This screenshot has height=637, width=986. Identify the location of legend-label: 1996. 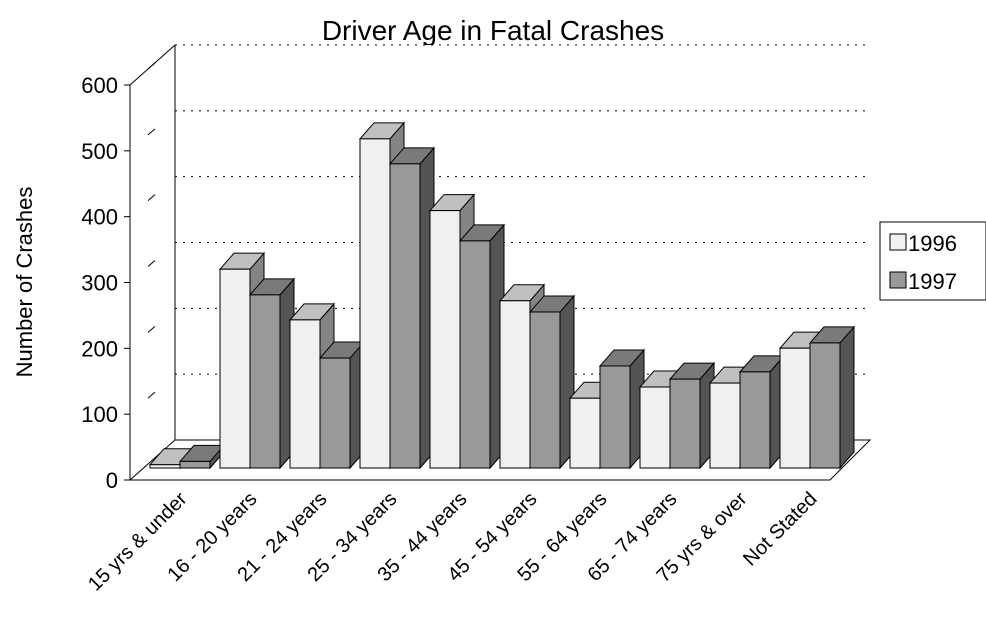
(932, 243).